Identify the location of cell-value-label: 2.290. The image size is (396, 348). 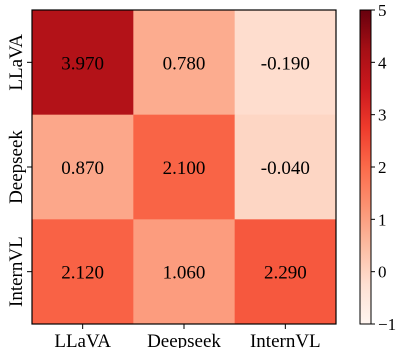
(285, 273).